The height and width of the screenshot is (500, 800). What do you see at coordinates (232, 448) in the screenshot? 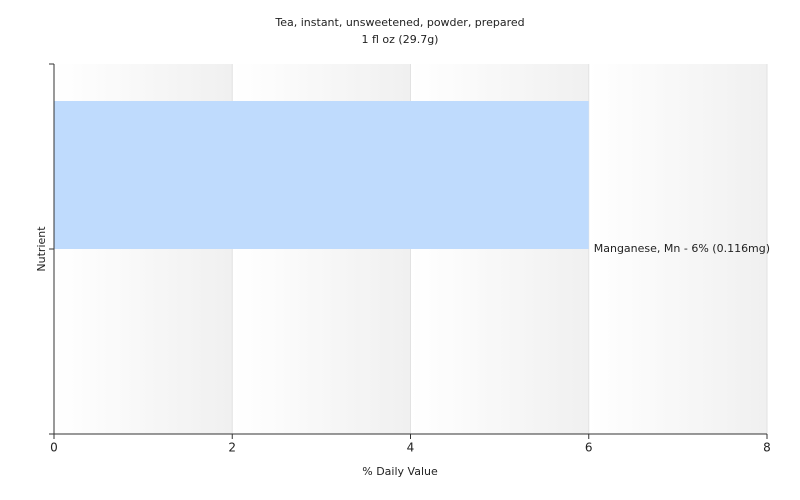
I see `x-tick-label: 2` at bounding box center [232, 448].